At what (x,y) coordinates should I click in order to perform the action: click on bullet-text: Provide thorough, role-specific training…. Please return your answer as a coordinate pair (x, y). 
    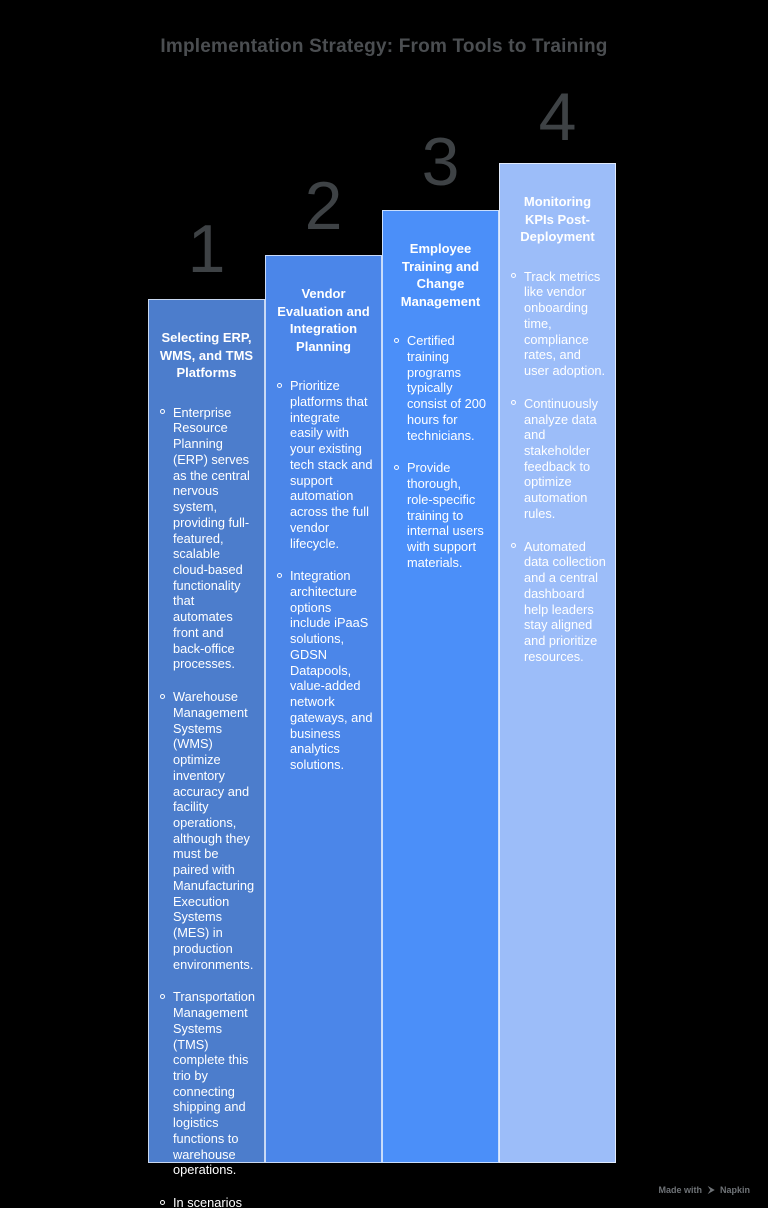
    Looking at the image, I should click on (445, 515).